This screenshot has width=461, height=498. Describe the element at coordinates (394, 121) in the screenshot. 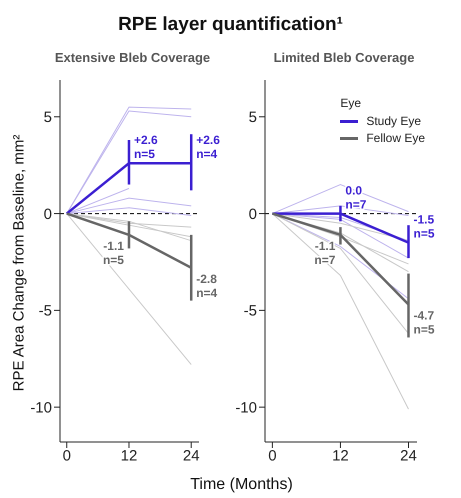

I see `legend-label: Study Eye` at that location.